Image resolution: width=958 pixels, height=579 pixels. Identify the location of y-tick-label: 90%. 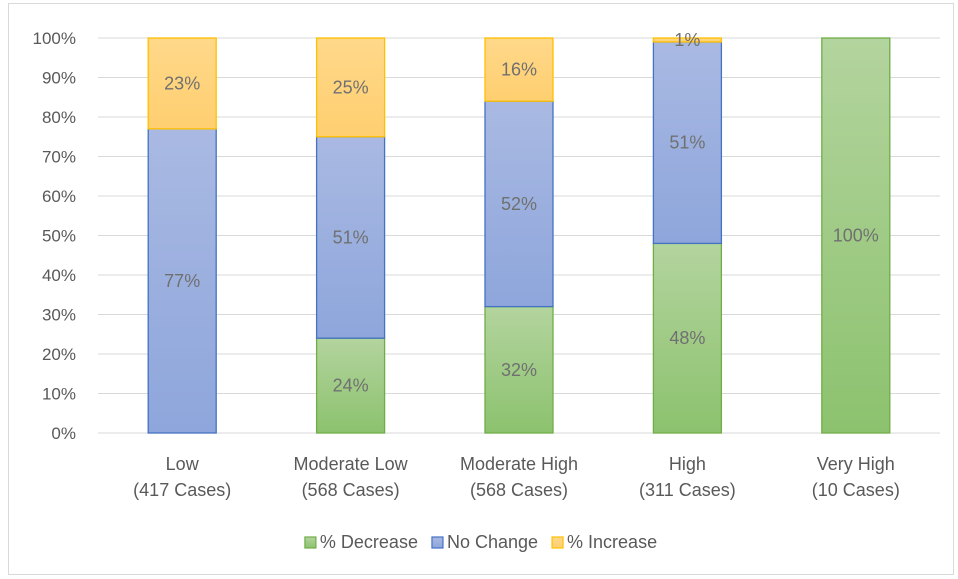
(59, 78).